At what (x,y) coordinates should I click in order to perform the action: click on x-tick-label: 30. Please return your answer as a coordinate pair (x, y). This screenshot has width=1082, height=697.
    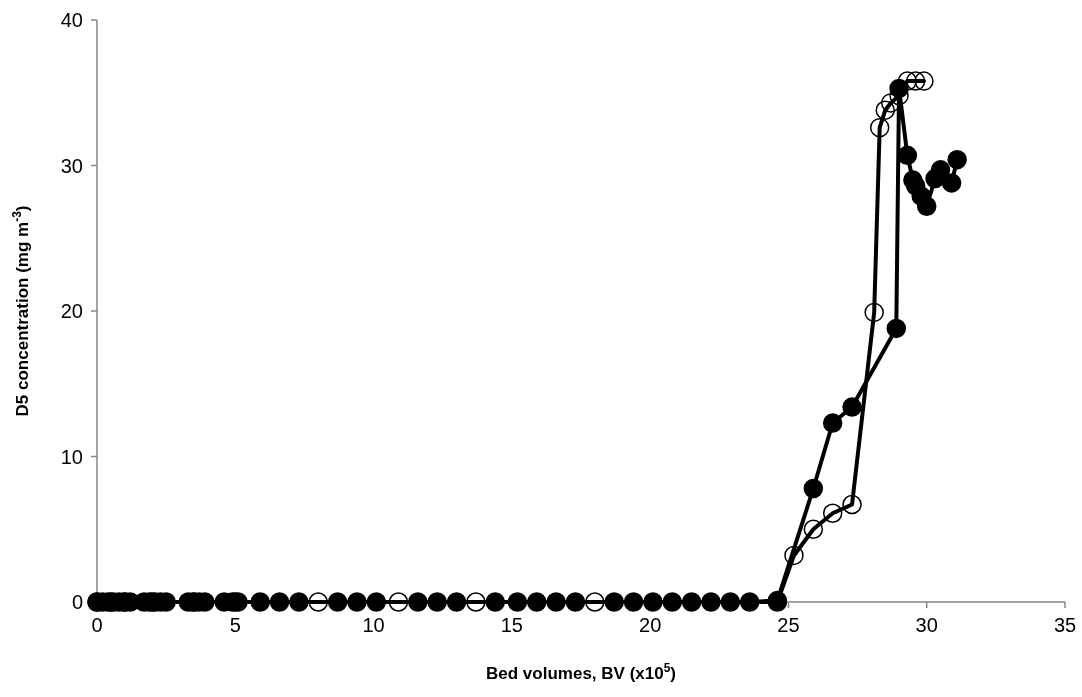
    Looking at the image, I should click on (926, 625).